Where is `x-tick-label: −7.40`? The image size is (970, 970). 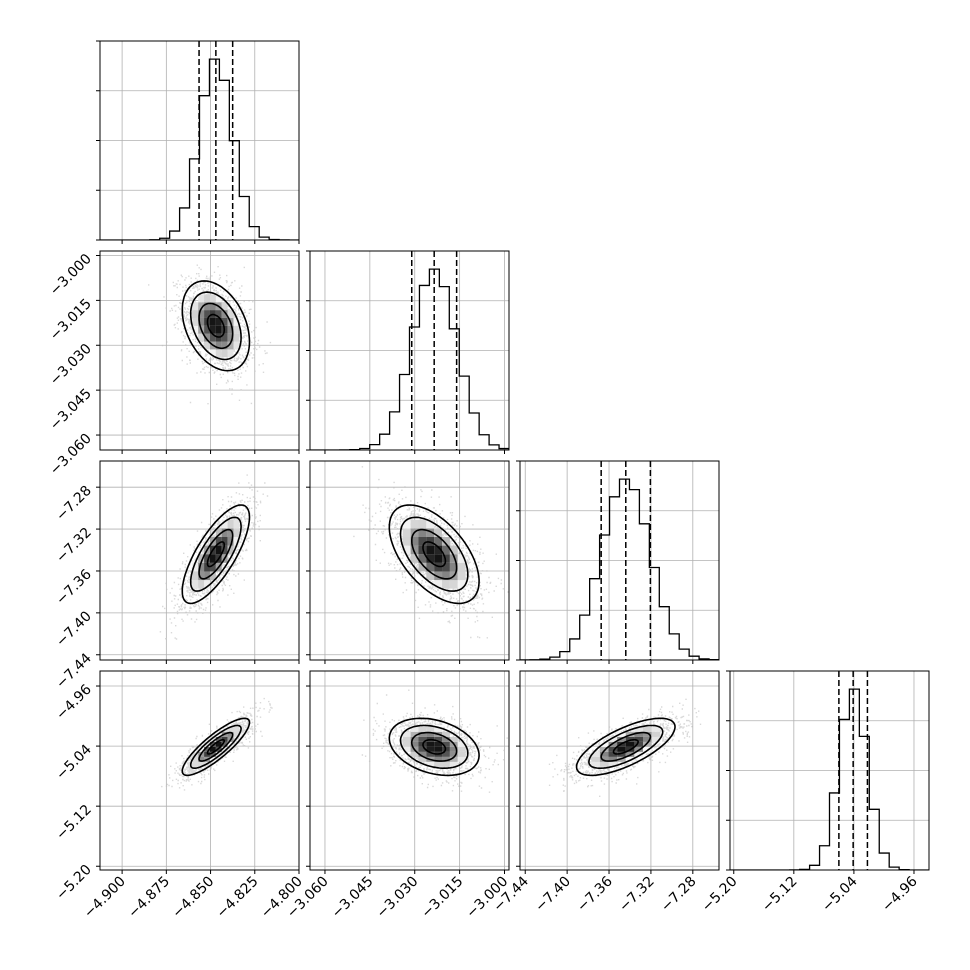 x-tick-label: −7.40 is located at coordinates (553, 895).